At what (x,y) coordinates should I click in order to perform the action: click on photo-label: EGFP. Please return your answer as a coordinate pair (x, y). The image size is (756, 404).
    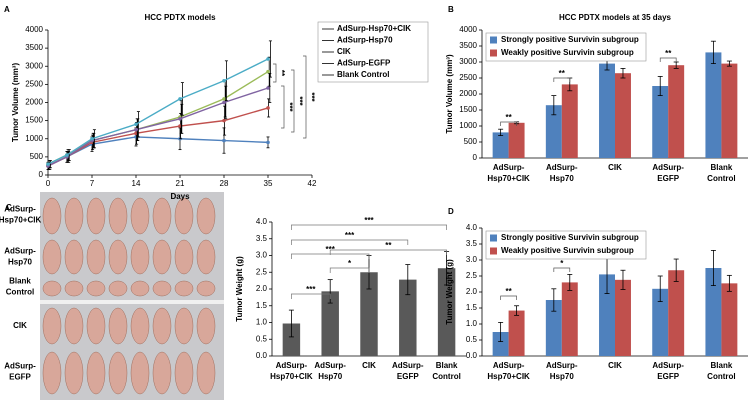
    Looking at the image, I should click on (20, 377).